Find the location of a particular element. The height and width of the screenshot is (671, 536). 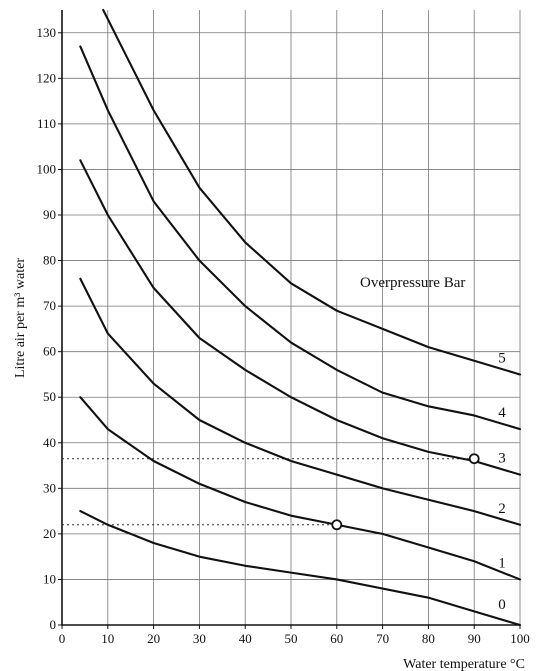

x-tick-label: 70 is located at coordinates (382, 638).